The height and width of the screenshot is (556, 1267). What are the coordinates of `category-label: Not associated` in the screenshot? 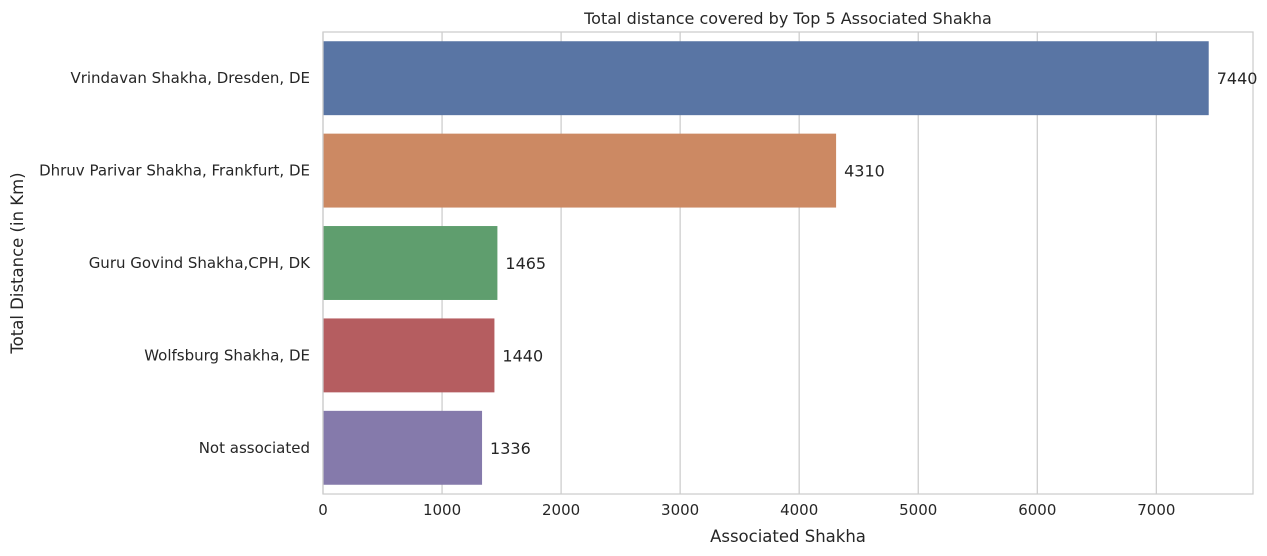 It's located at (254, 448).